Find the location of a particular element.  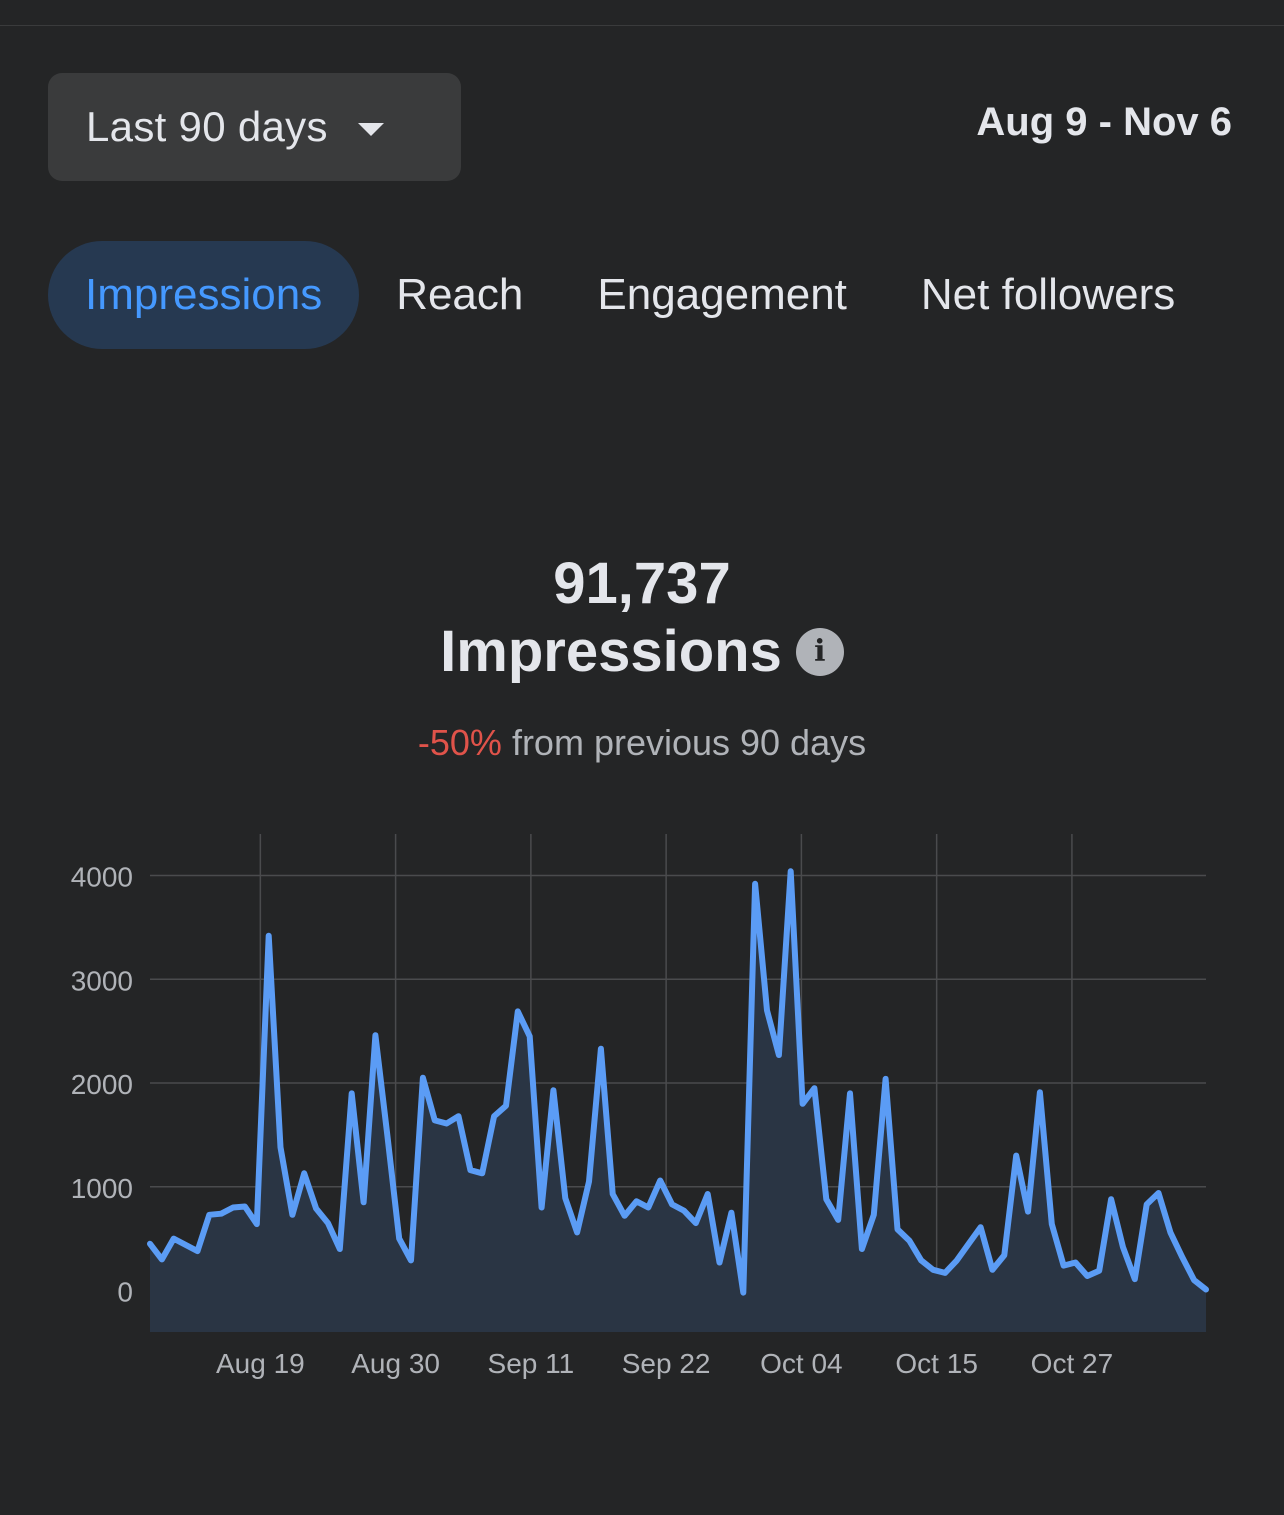

y-axis-labels: 0 1000 2000 3000 4000 is located at coordinates (102, 1085).